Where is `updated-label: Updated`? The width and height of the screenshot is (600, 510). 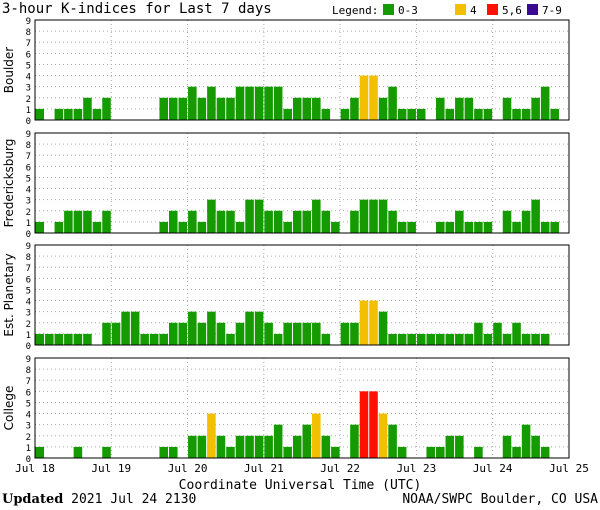 updated-label: Updated is located at coordinates (33, 499).